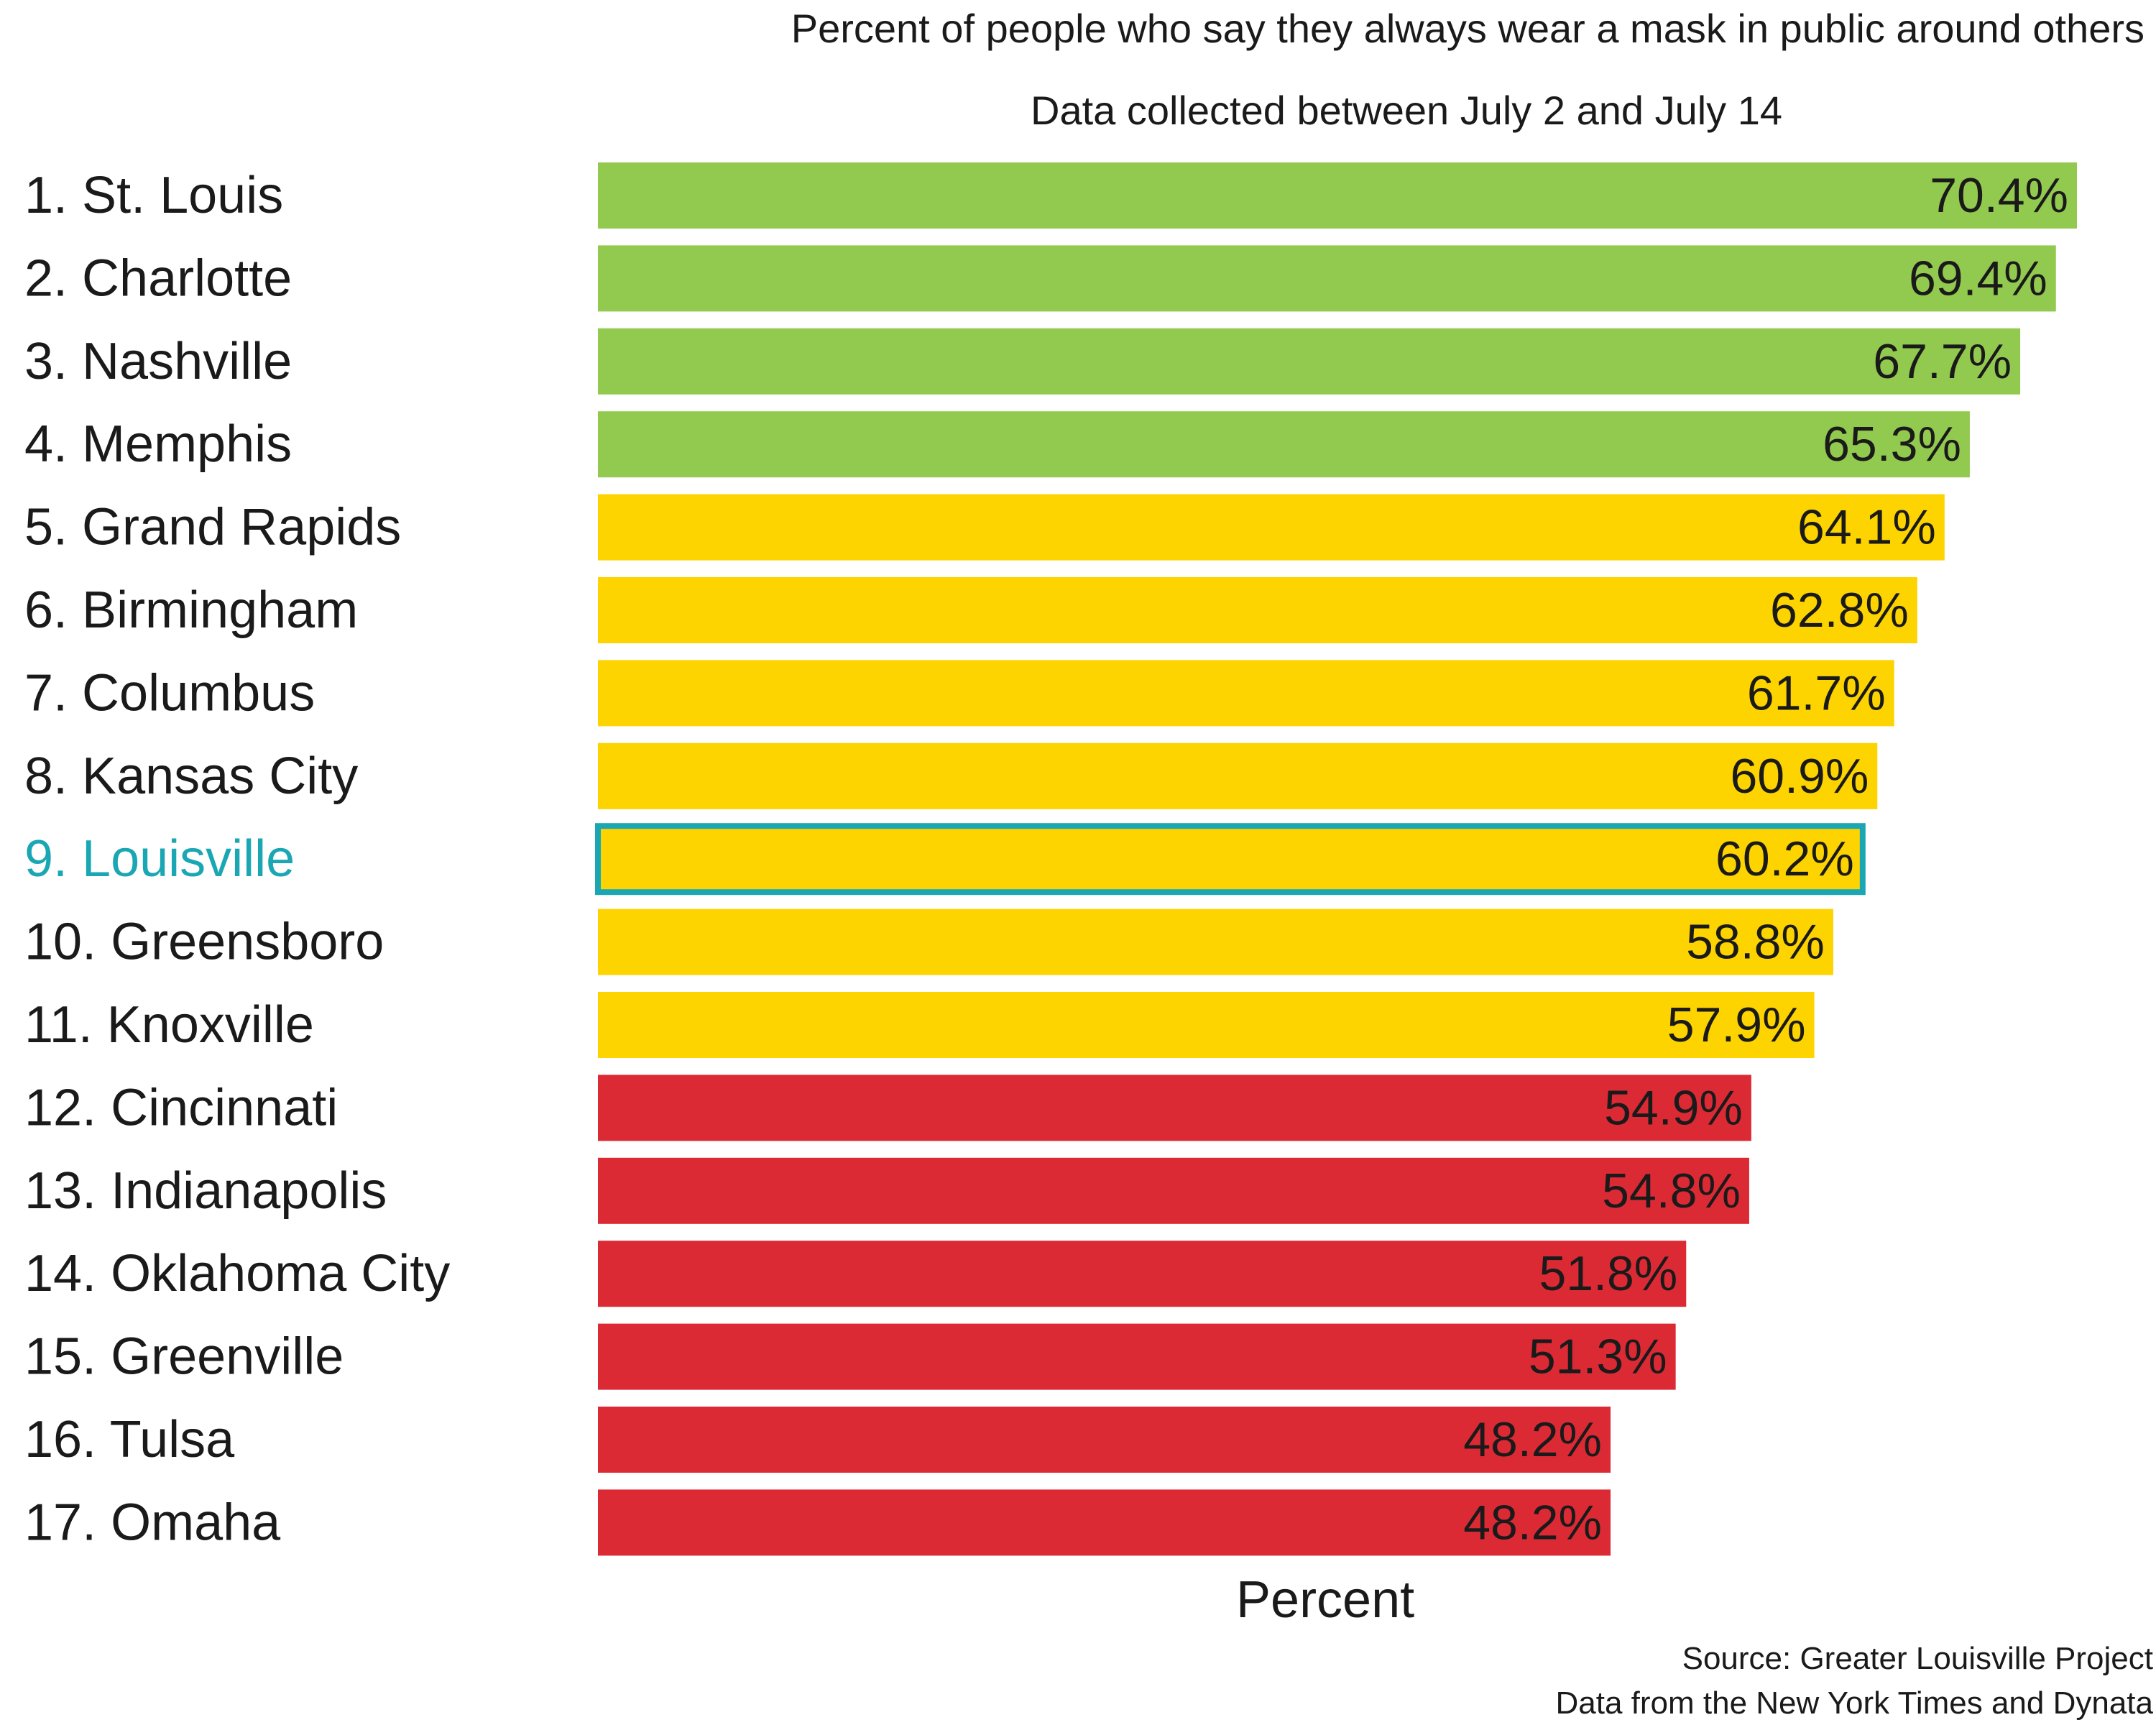  What do you see at coordinates (191, 776) in the screenshot?
I see `category-label-8: 8. Kansas City` at bounding box center [191, 776].